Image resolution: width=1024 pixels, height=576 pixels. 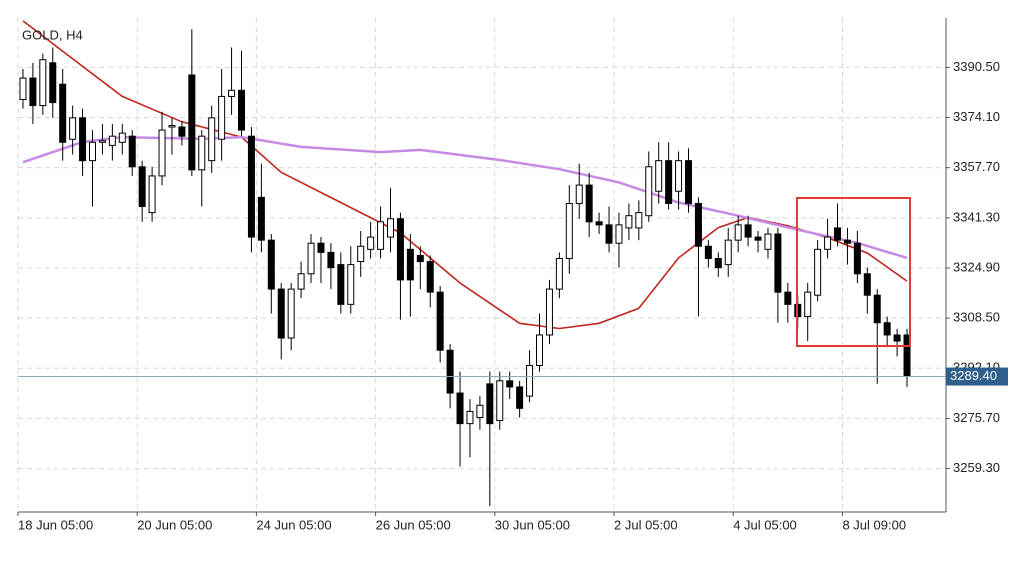 I want to click on x-tick-label: 30 Jun 05:00, so click(x=532, y=524).